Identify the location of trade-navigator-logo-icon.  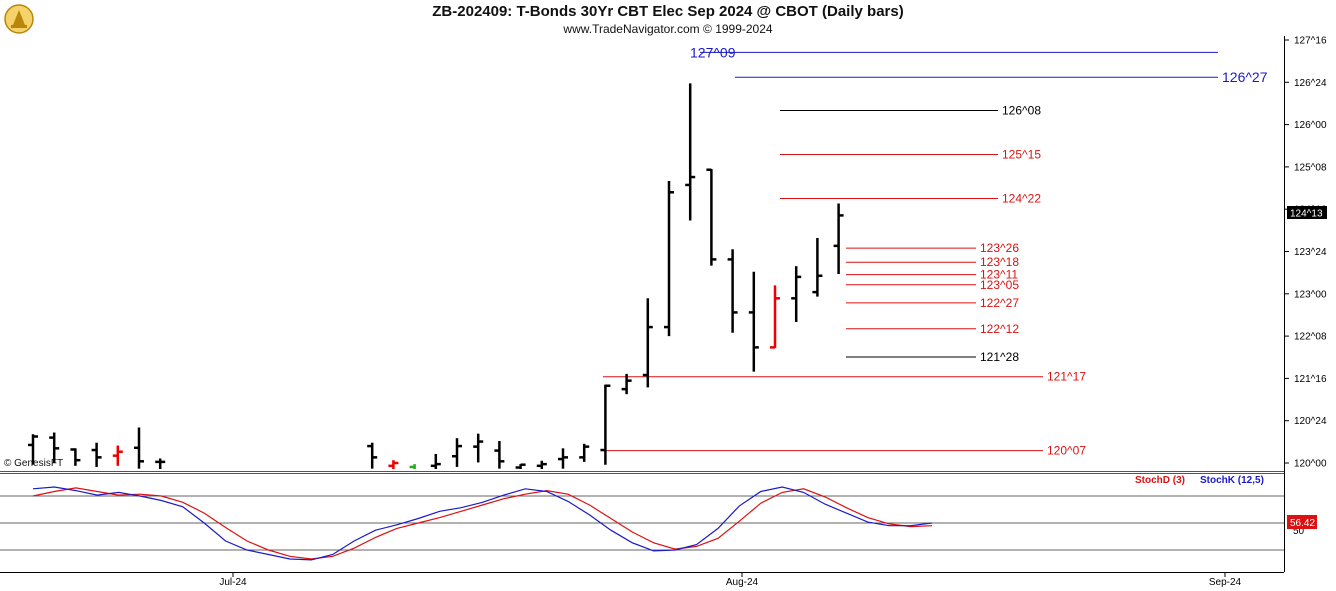
(19, 19).